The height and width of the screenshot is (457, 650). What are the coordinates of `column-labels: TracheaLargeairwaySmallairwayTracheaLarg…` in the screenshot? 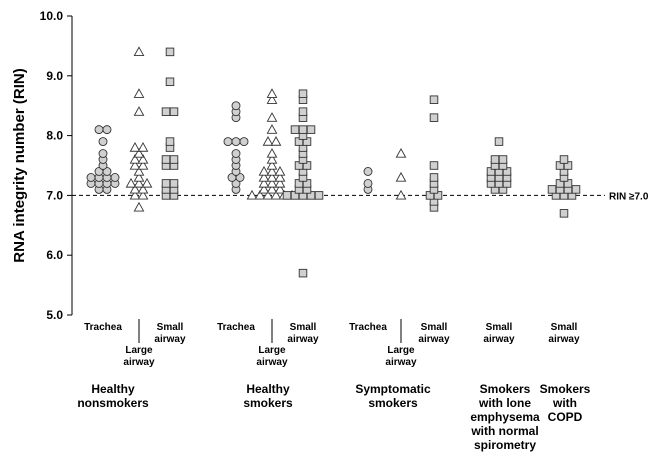 It's located at (332, 343).